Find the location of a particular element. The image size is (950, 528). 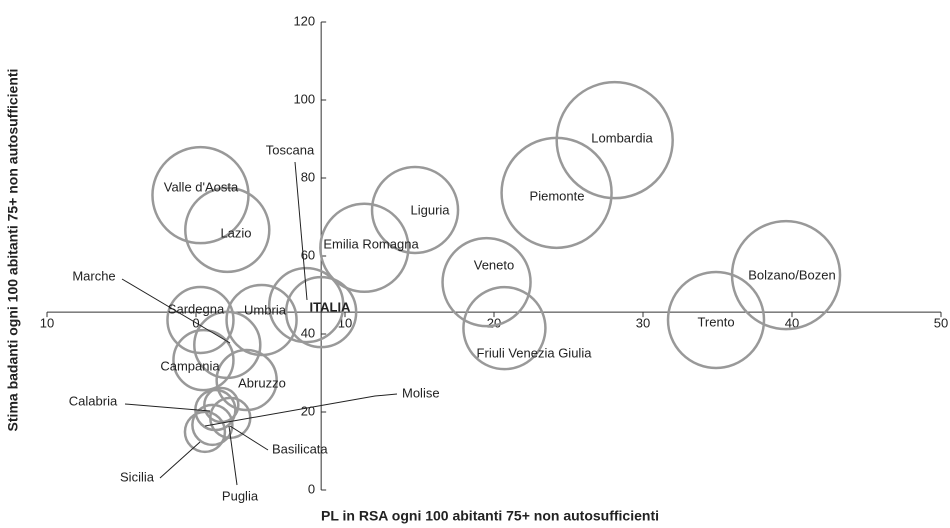

x-tick-label: 50 is located at coordinates (941, 323).